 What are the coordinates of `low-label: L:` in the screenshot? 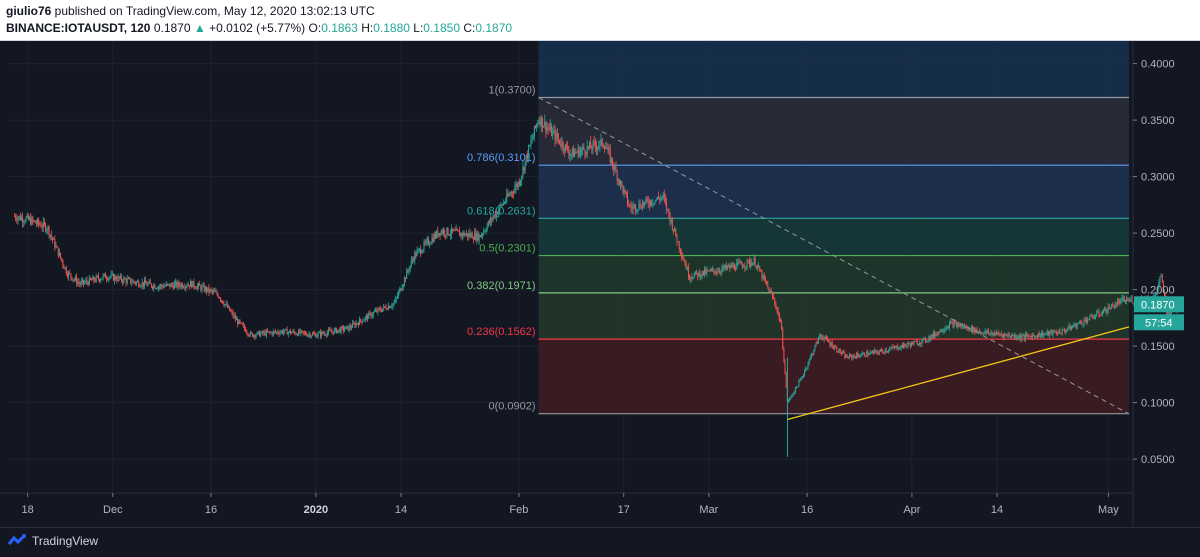 It's located at (418, 28).